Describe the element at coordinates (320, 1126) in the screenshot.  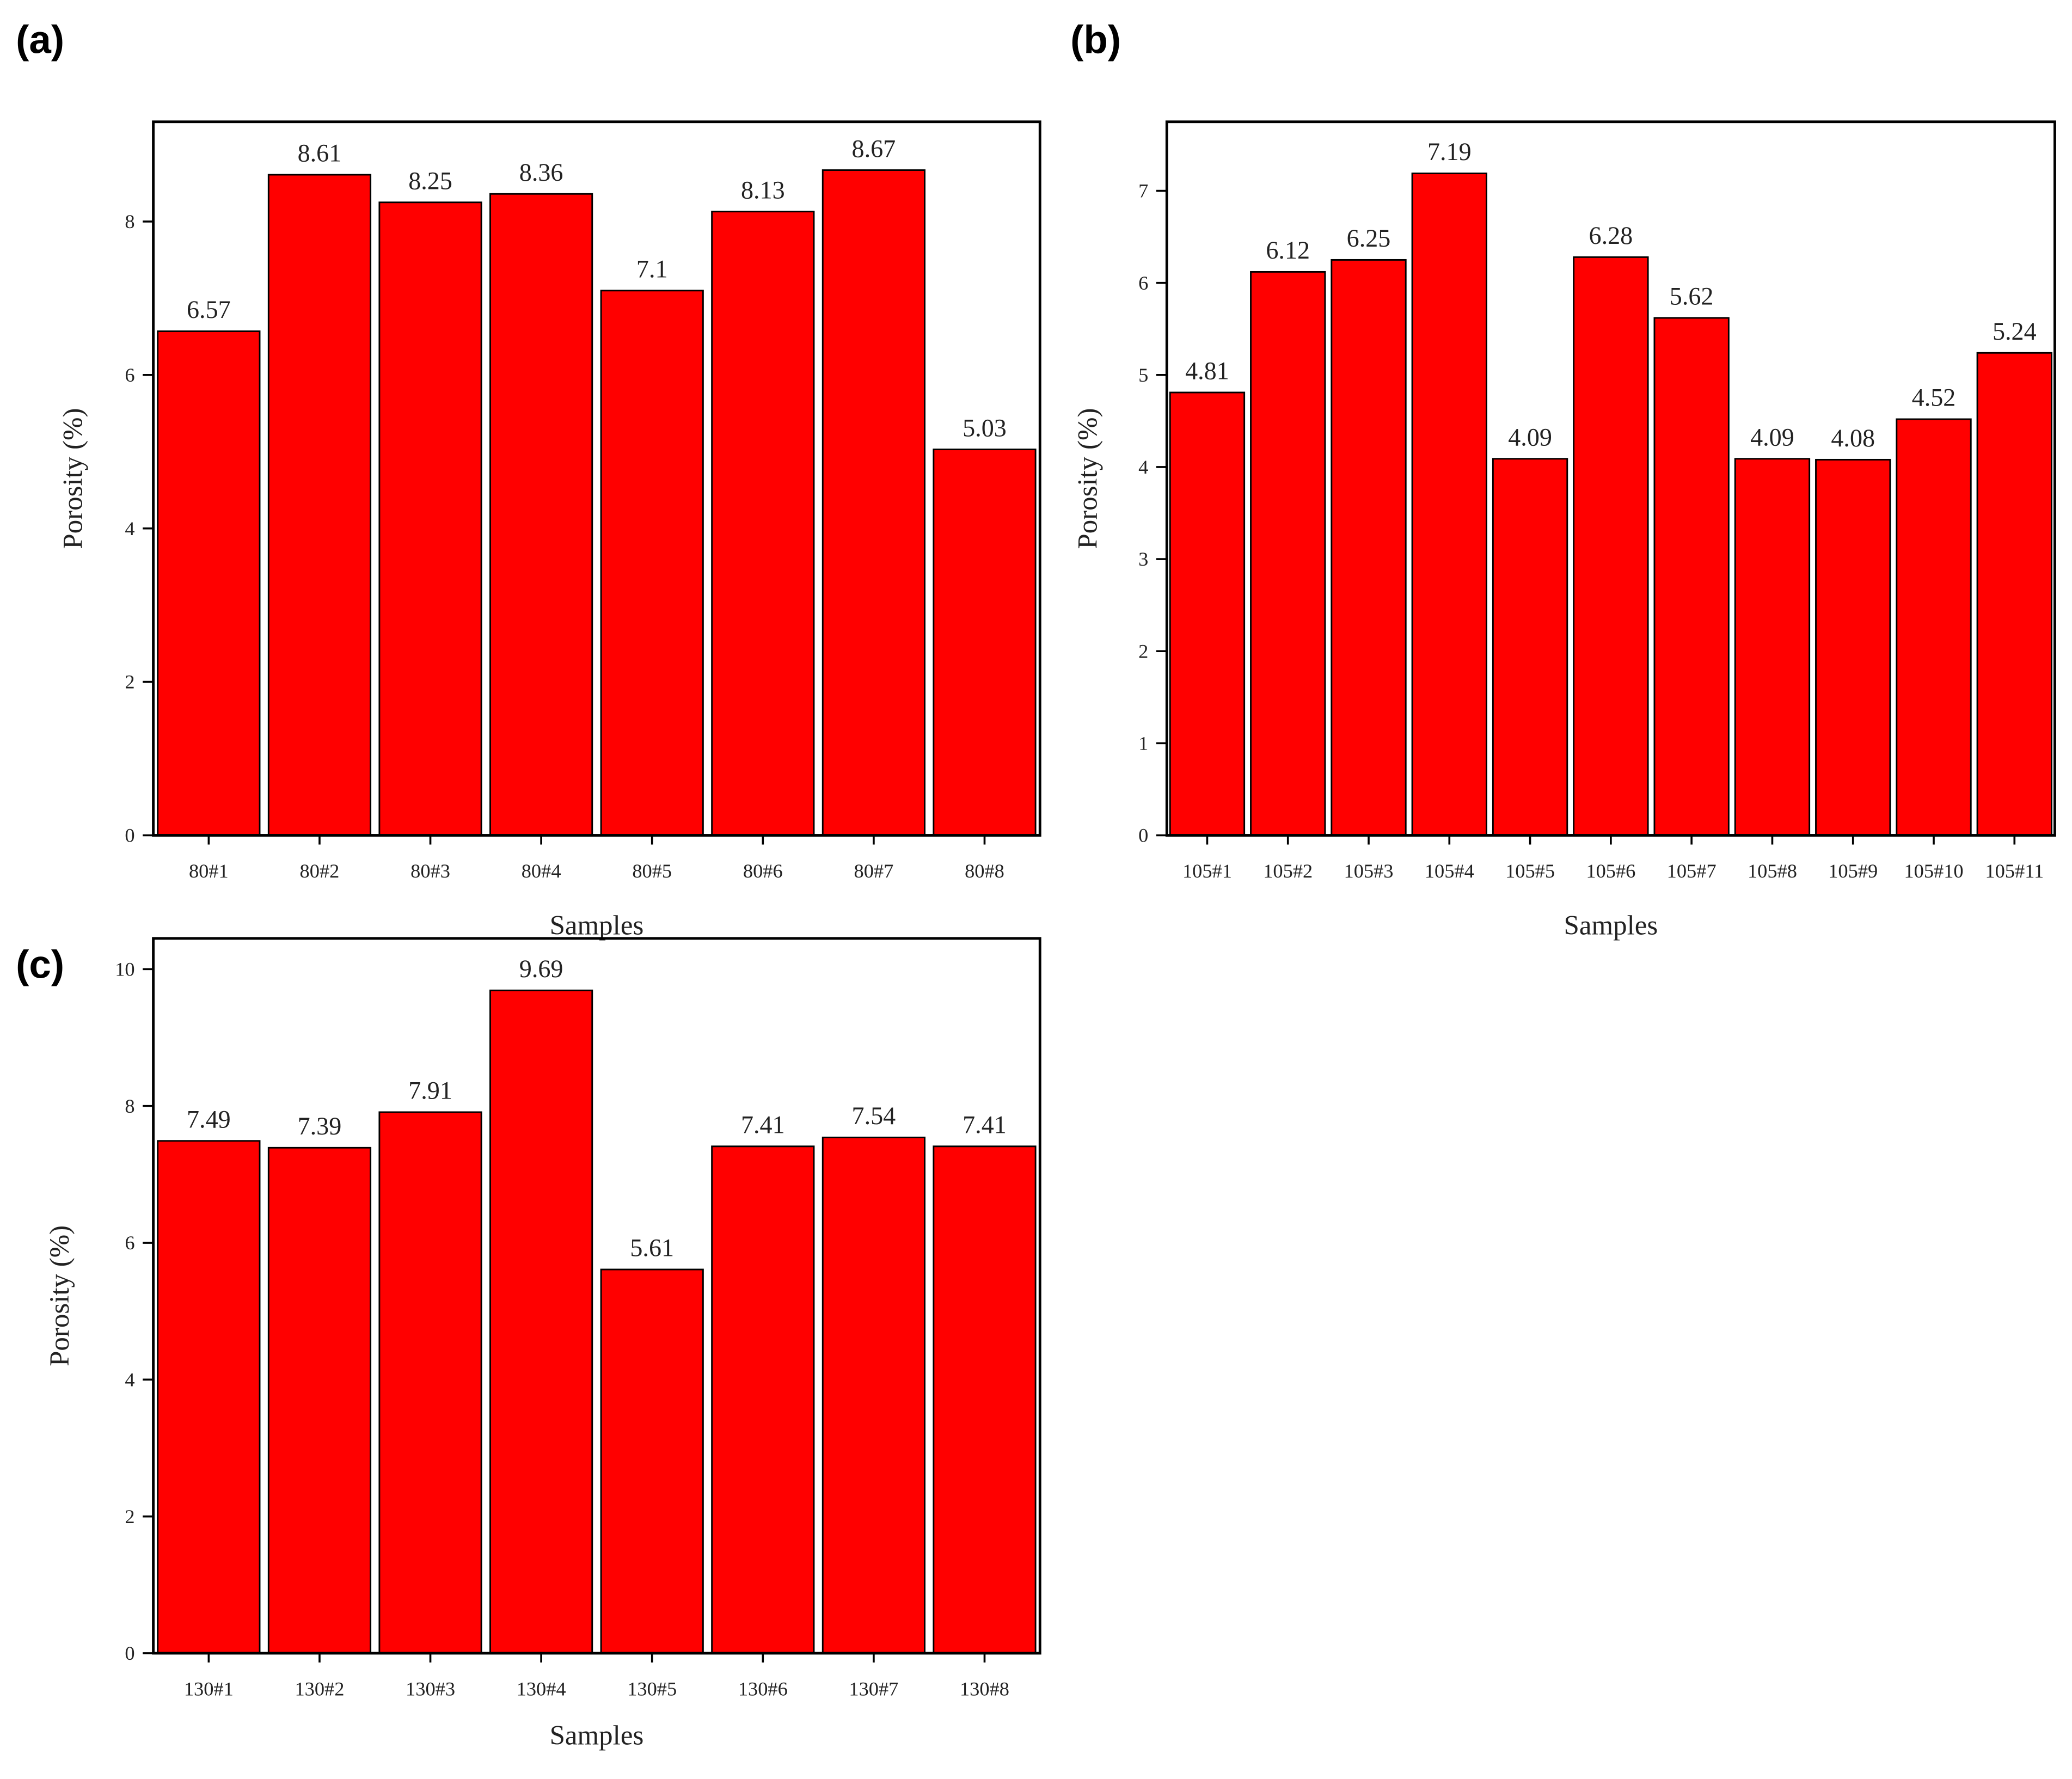
I see `value-label: 7.39` at that location.